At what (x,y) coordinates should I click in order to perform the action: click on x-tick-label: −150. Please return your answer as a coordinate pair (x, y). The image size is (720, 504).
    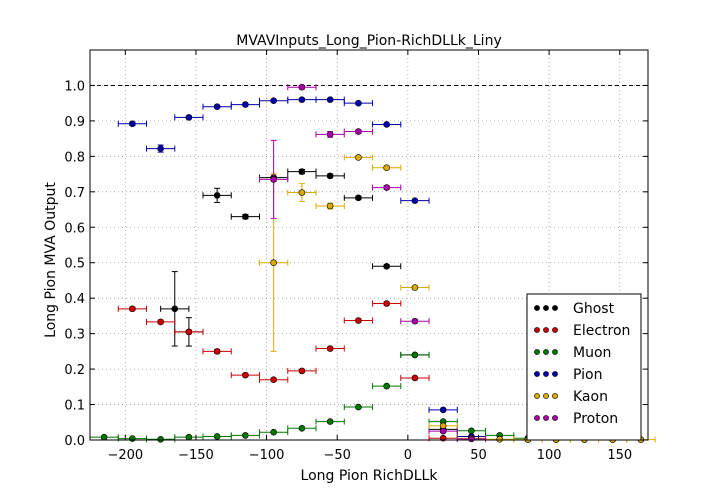
    Looking at the image, I should click on (196, 455).